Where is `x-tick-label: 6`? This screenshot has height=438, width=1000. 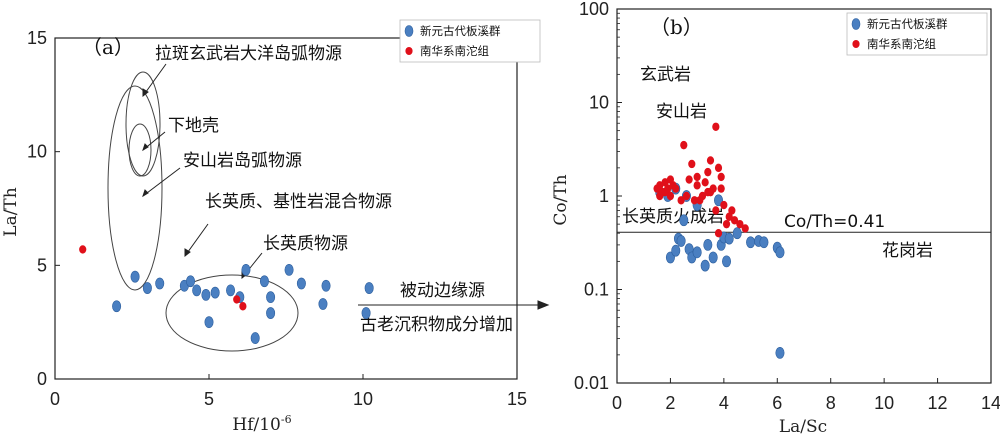 x-tick-label: 6 is located at coordinates (777, 403).